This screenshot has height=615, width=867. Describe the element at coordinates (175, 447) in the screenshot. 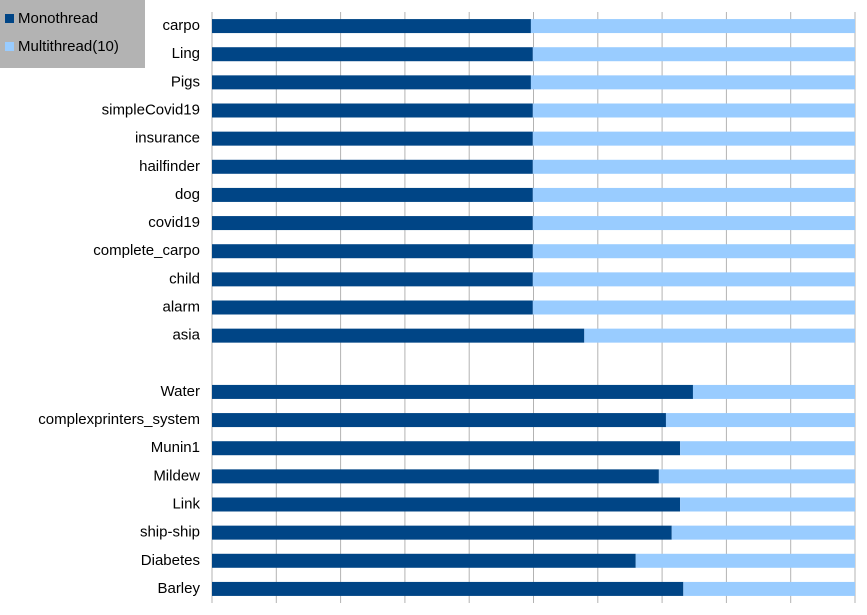

I see `y-tick-label: Munin1` at that location.